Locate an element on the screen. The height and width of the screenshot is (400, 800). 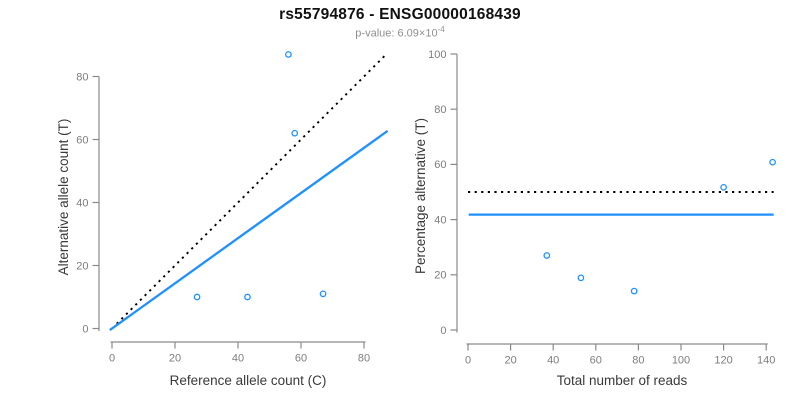
x-tick-label: 120 is located at coordinates (723, 361).